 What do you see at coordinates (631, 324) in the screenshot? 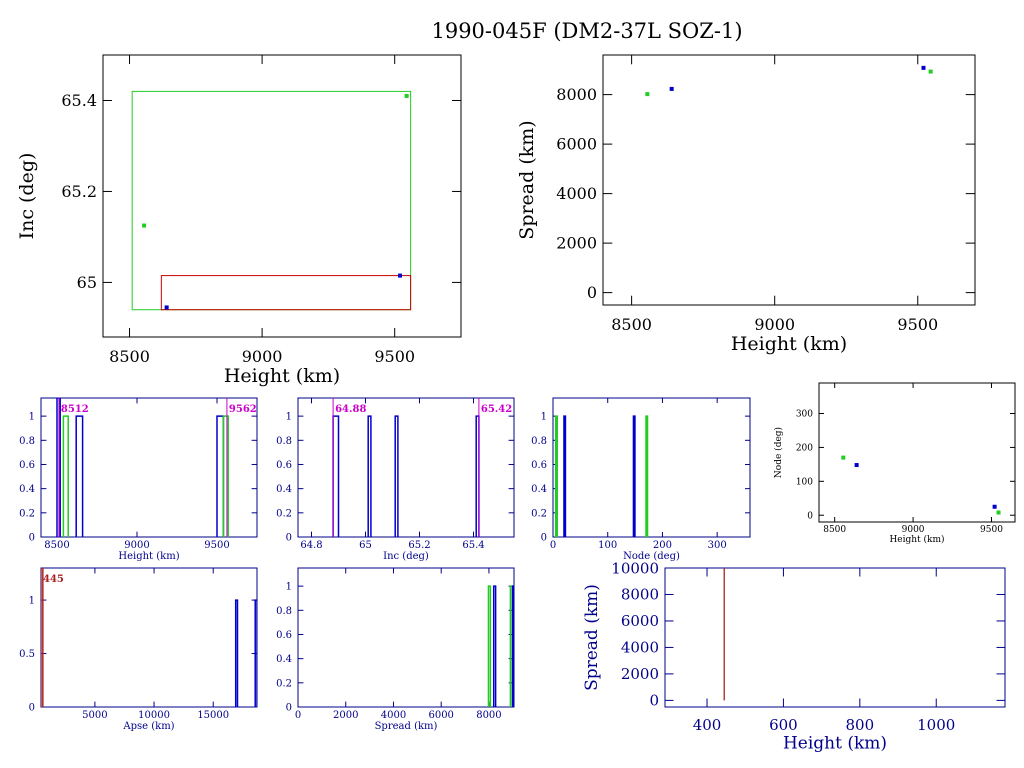
I see `x-tick-label: 8500` at bounding box center [631, 324].